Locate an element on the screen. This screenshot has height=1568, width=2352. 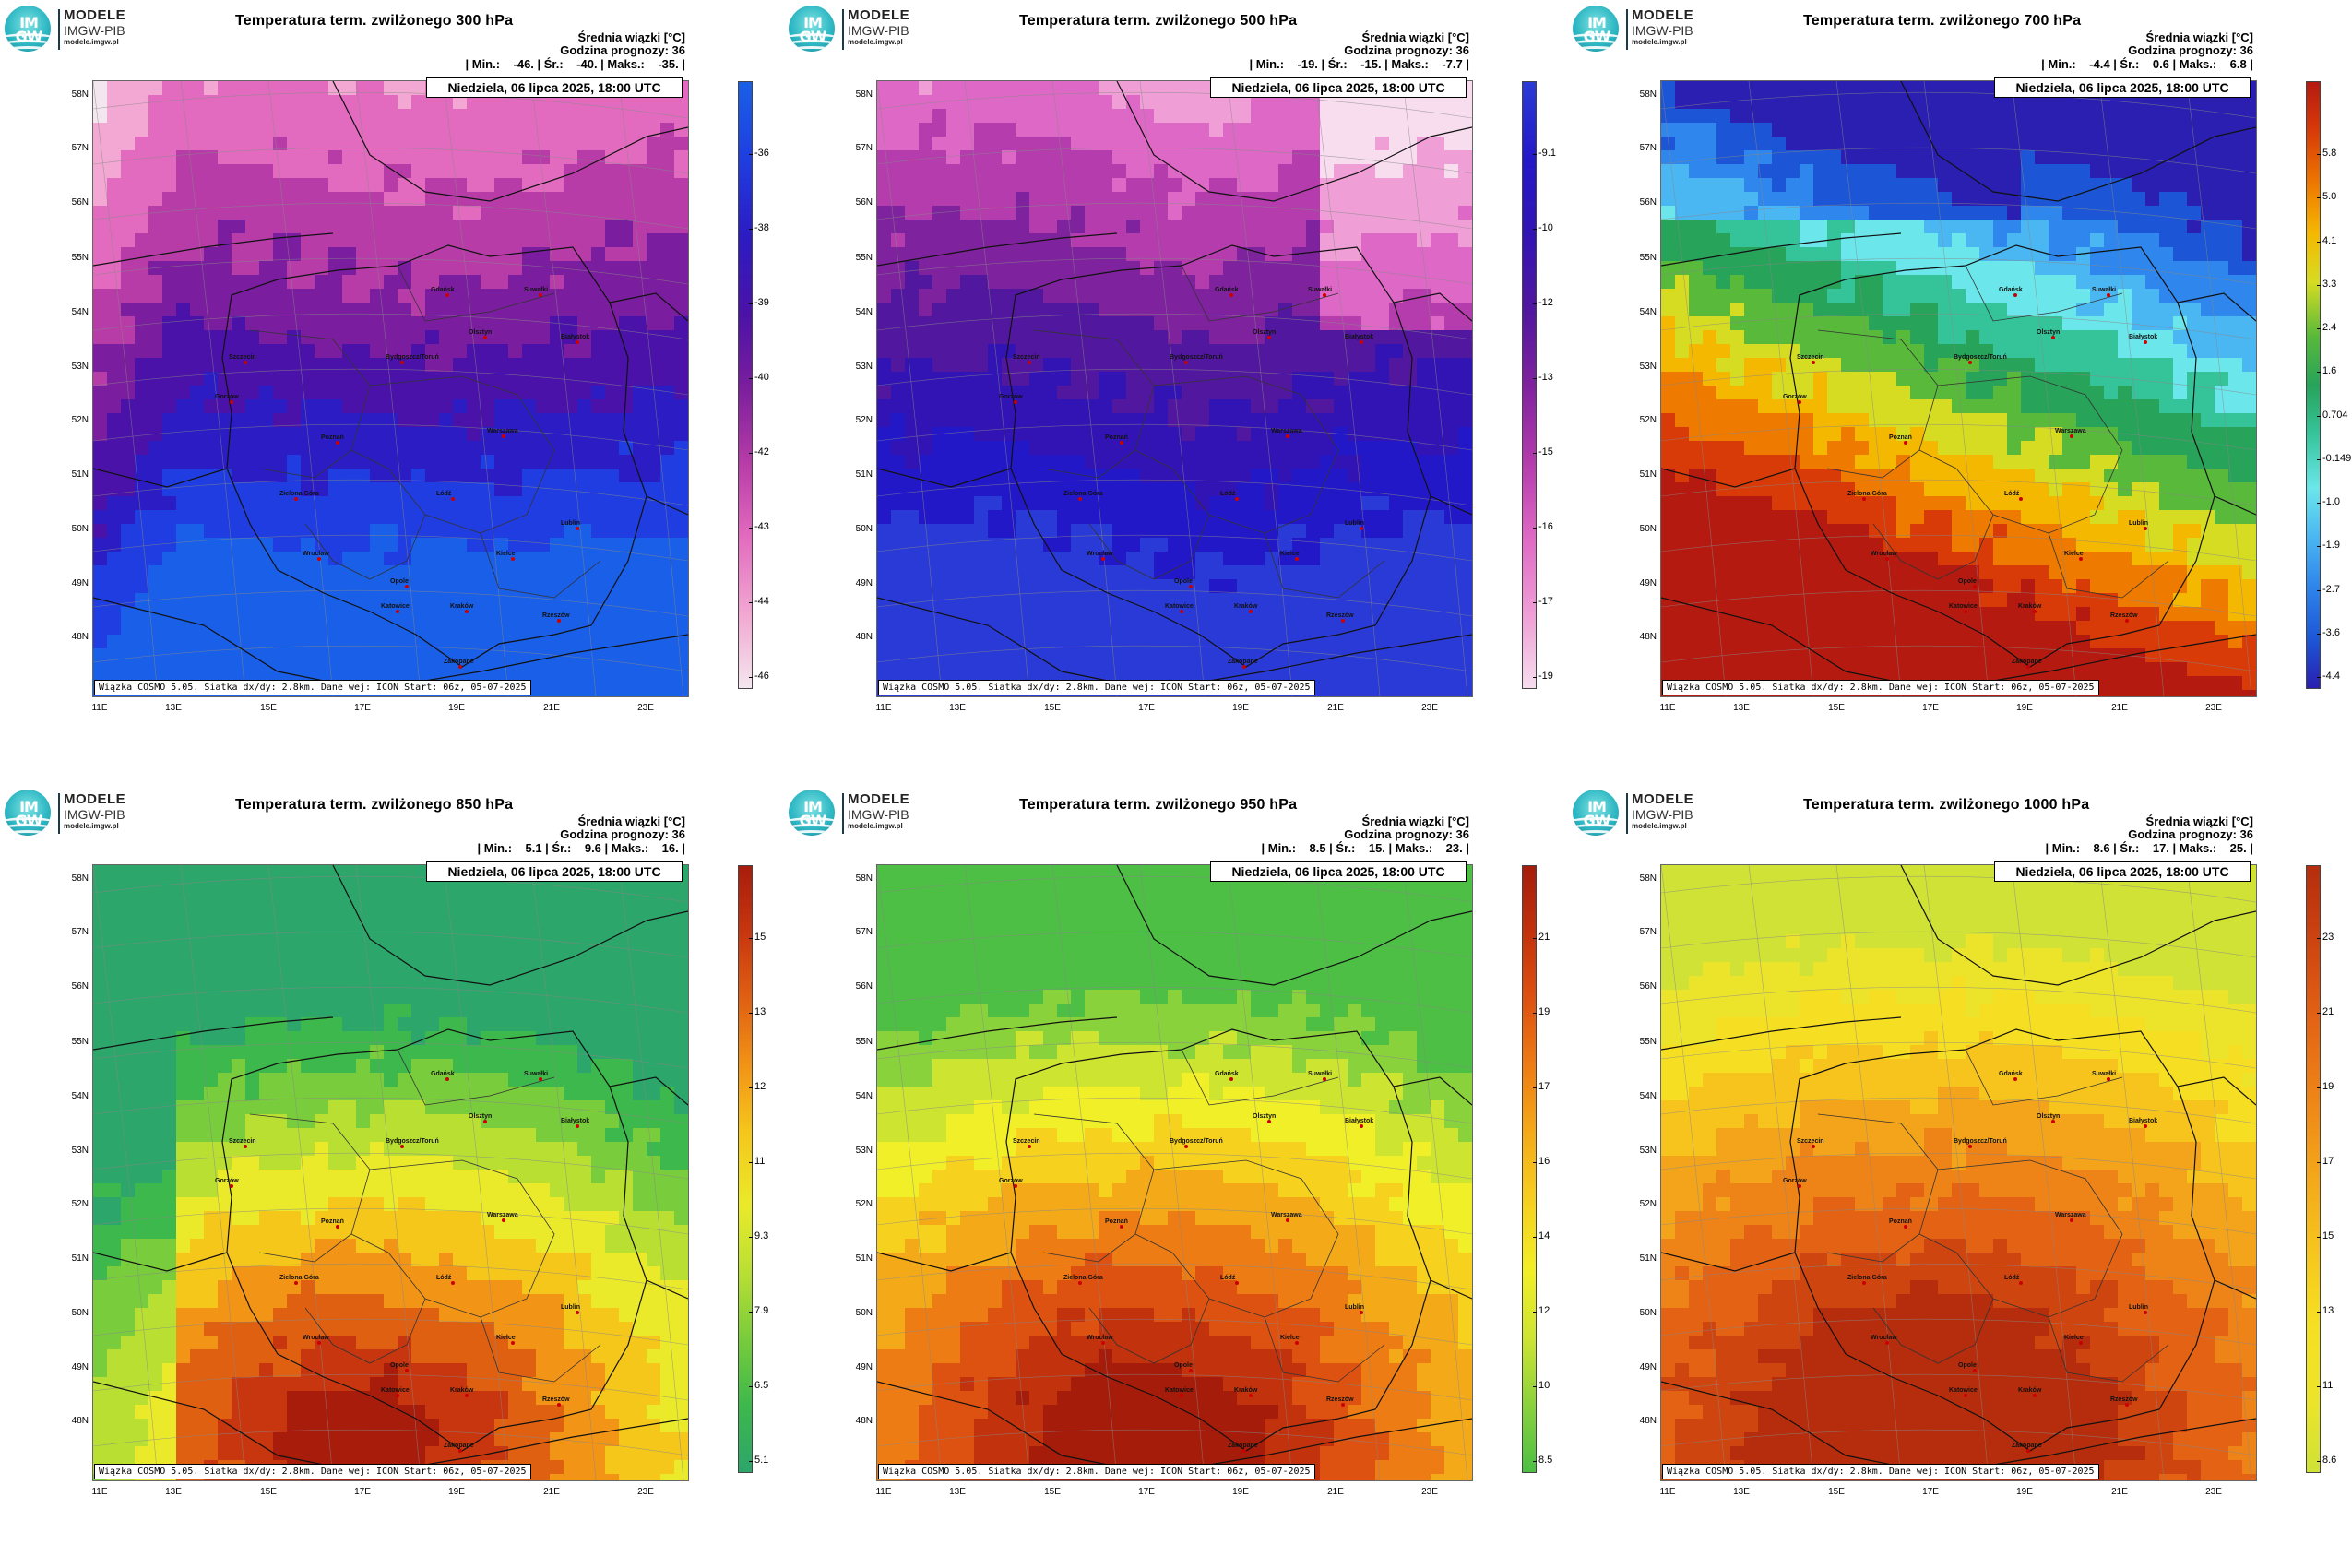
city-marker: Gdańsk is located at coordinates (2011, 1076).